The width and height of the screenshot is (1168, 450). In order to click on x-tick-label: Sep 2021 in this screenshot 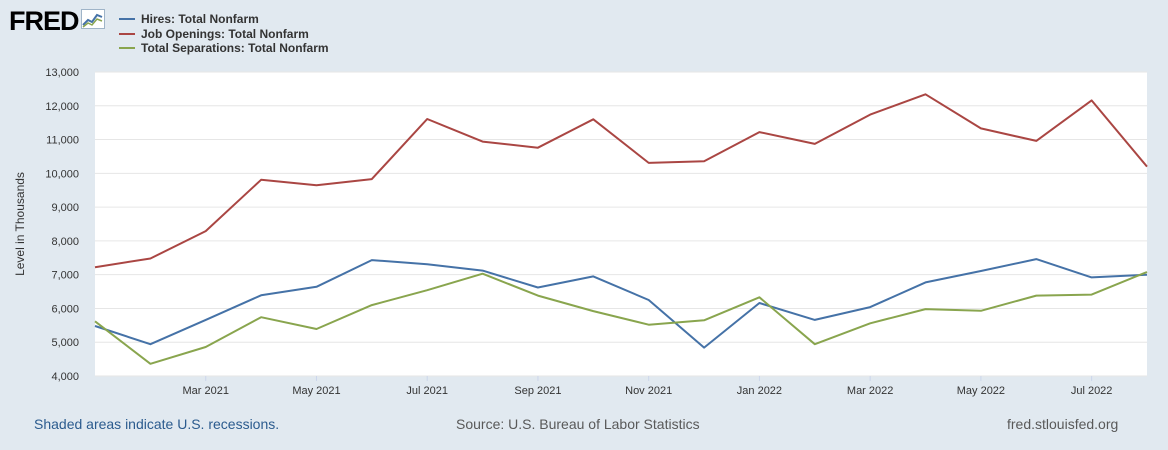, I will do `click(537, 391)`.